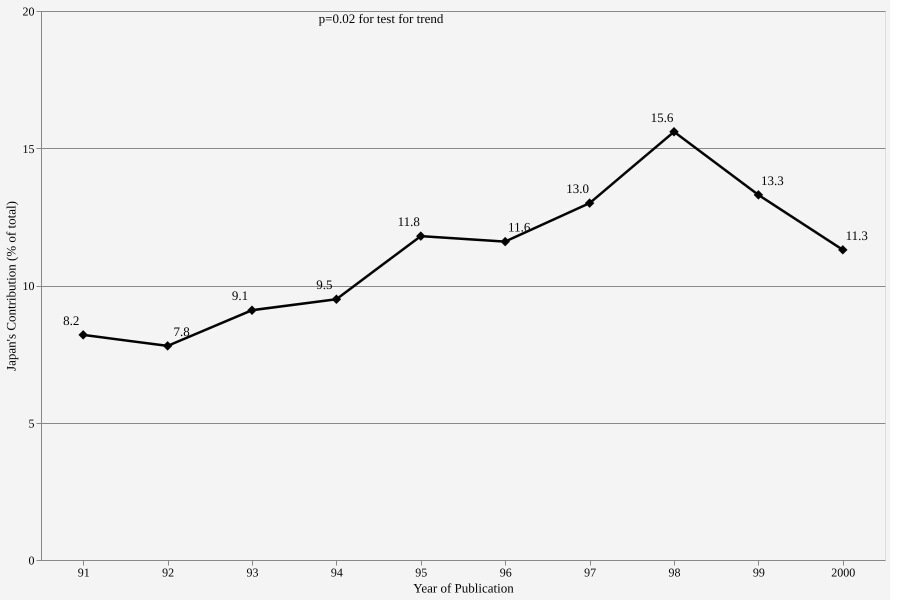  Describe the element at coordinates (577, 188) in the screenshot. I see `data-label: 13.0` at that location.